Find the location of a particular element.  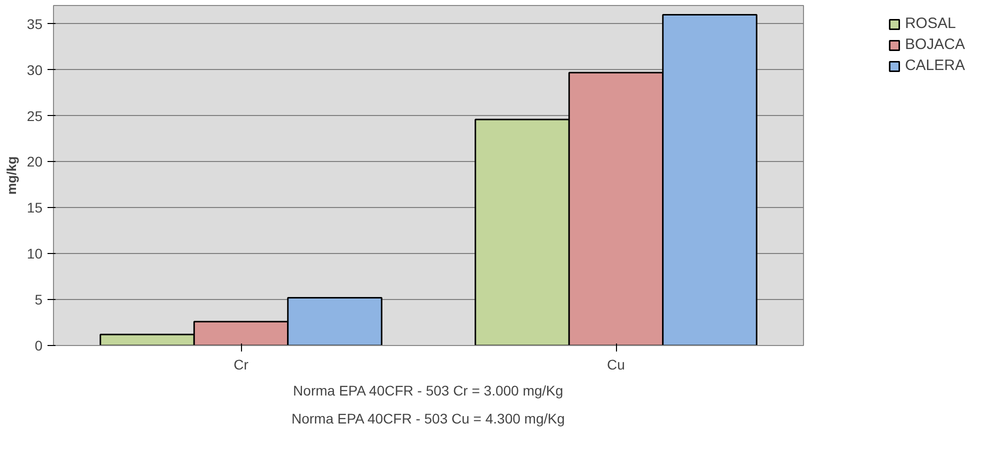

y-tick-label: 0 is located at coordinates (38, 346).